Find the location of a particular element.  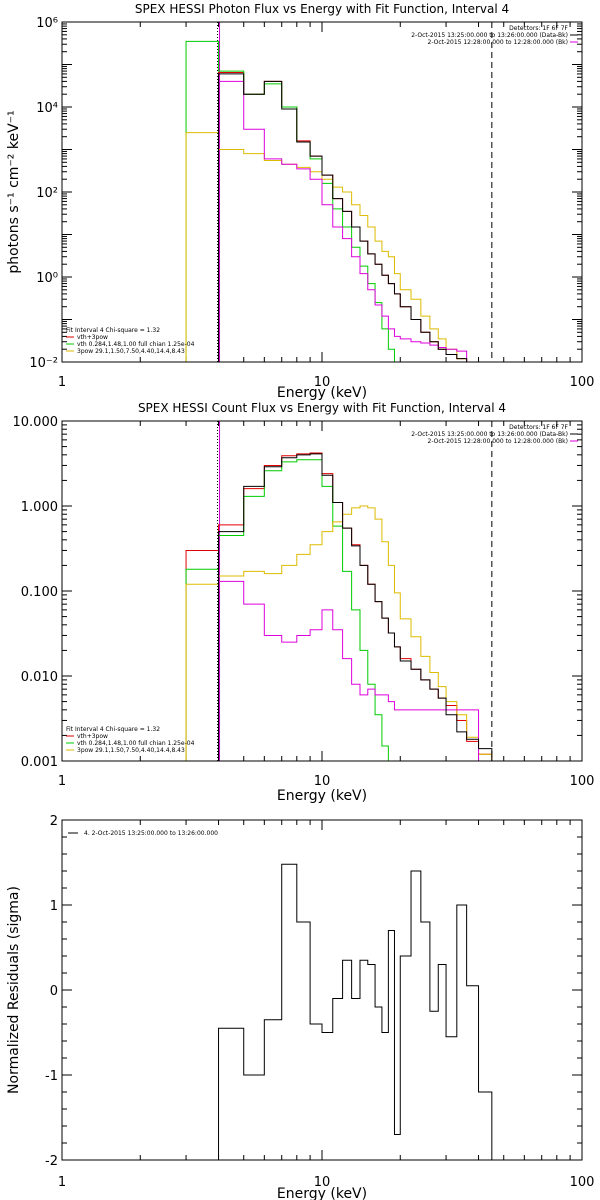

y-tick-label: 2 is located at coordinates (54, 821).